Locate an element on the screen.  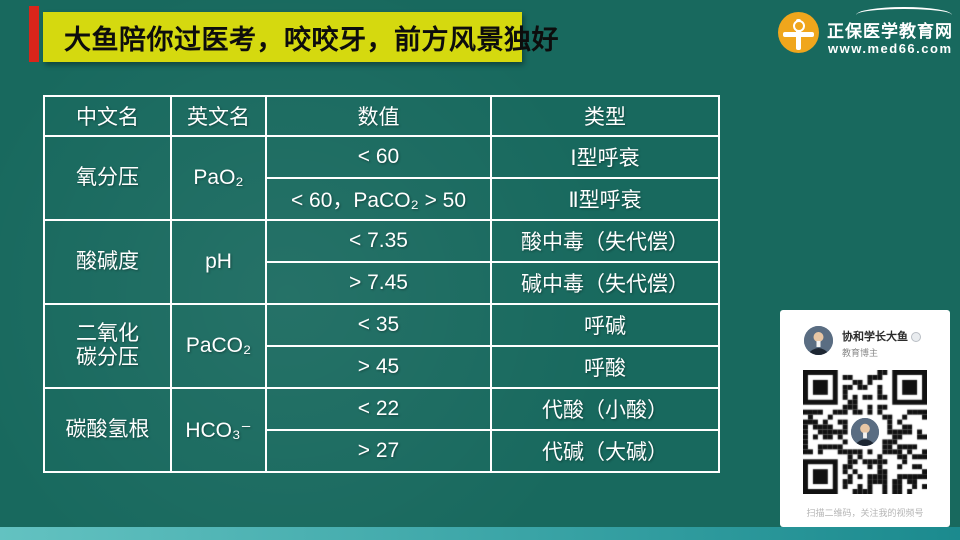
type-cell: 代酸（小酸） is located at coordinates (605, 409).